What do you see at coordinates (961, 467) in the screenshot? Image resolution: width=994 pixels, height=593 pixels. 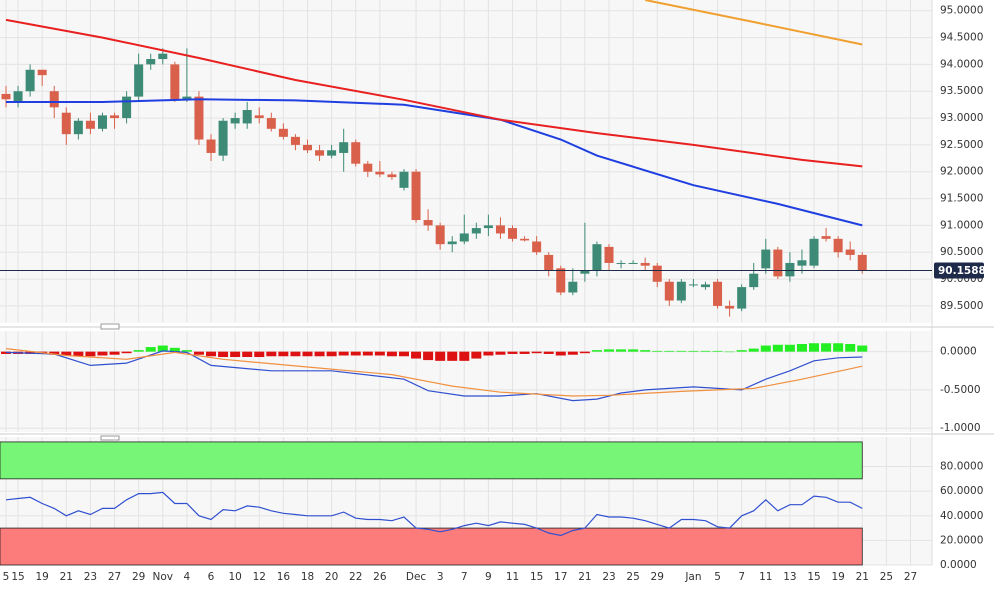 I see `y-tick-label: 80.0000` at bounding box center [961, 467].